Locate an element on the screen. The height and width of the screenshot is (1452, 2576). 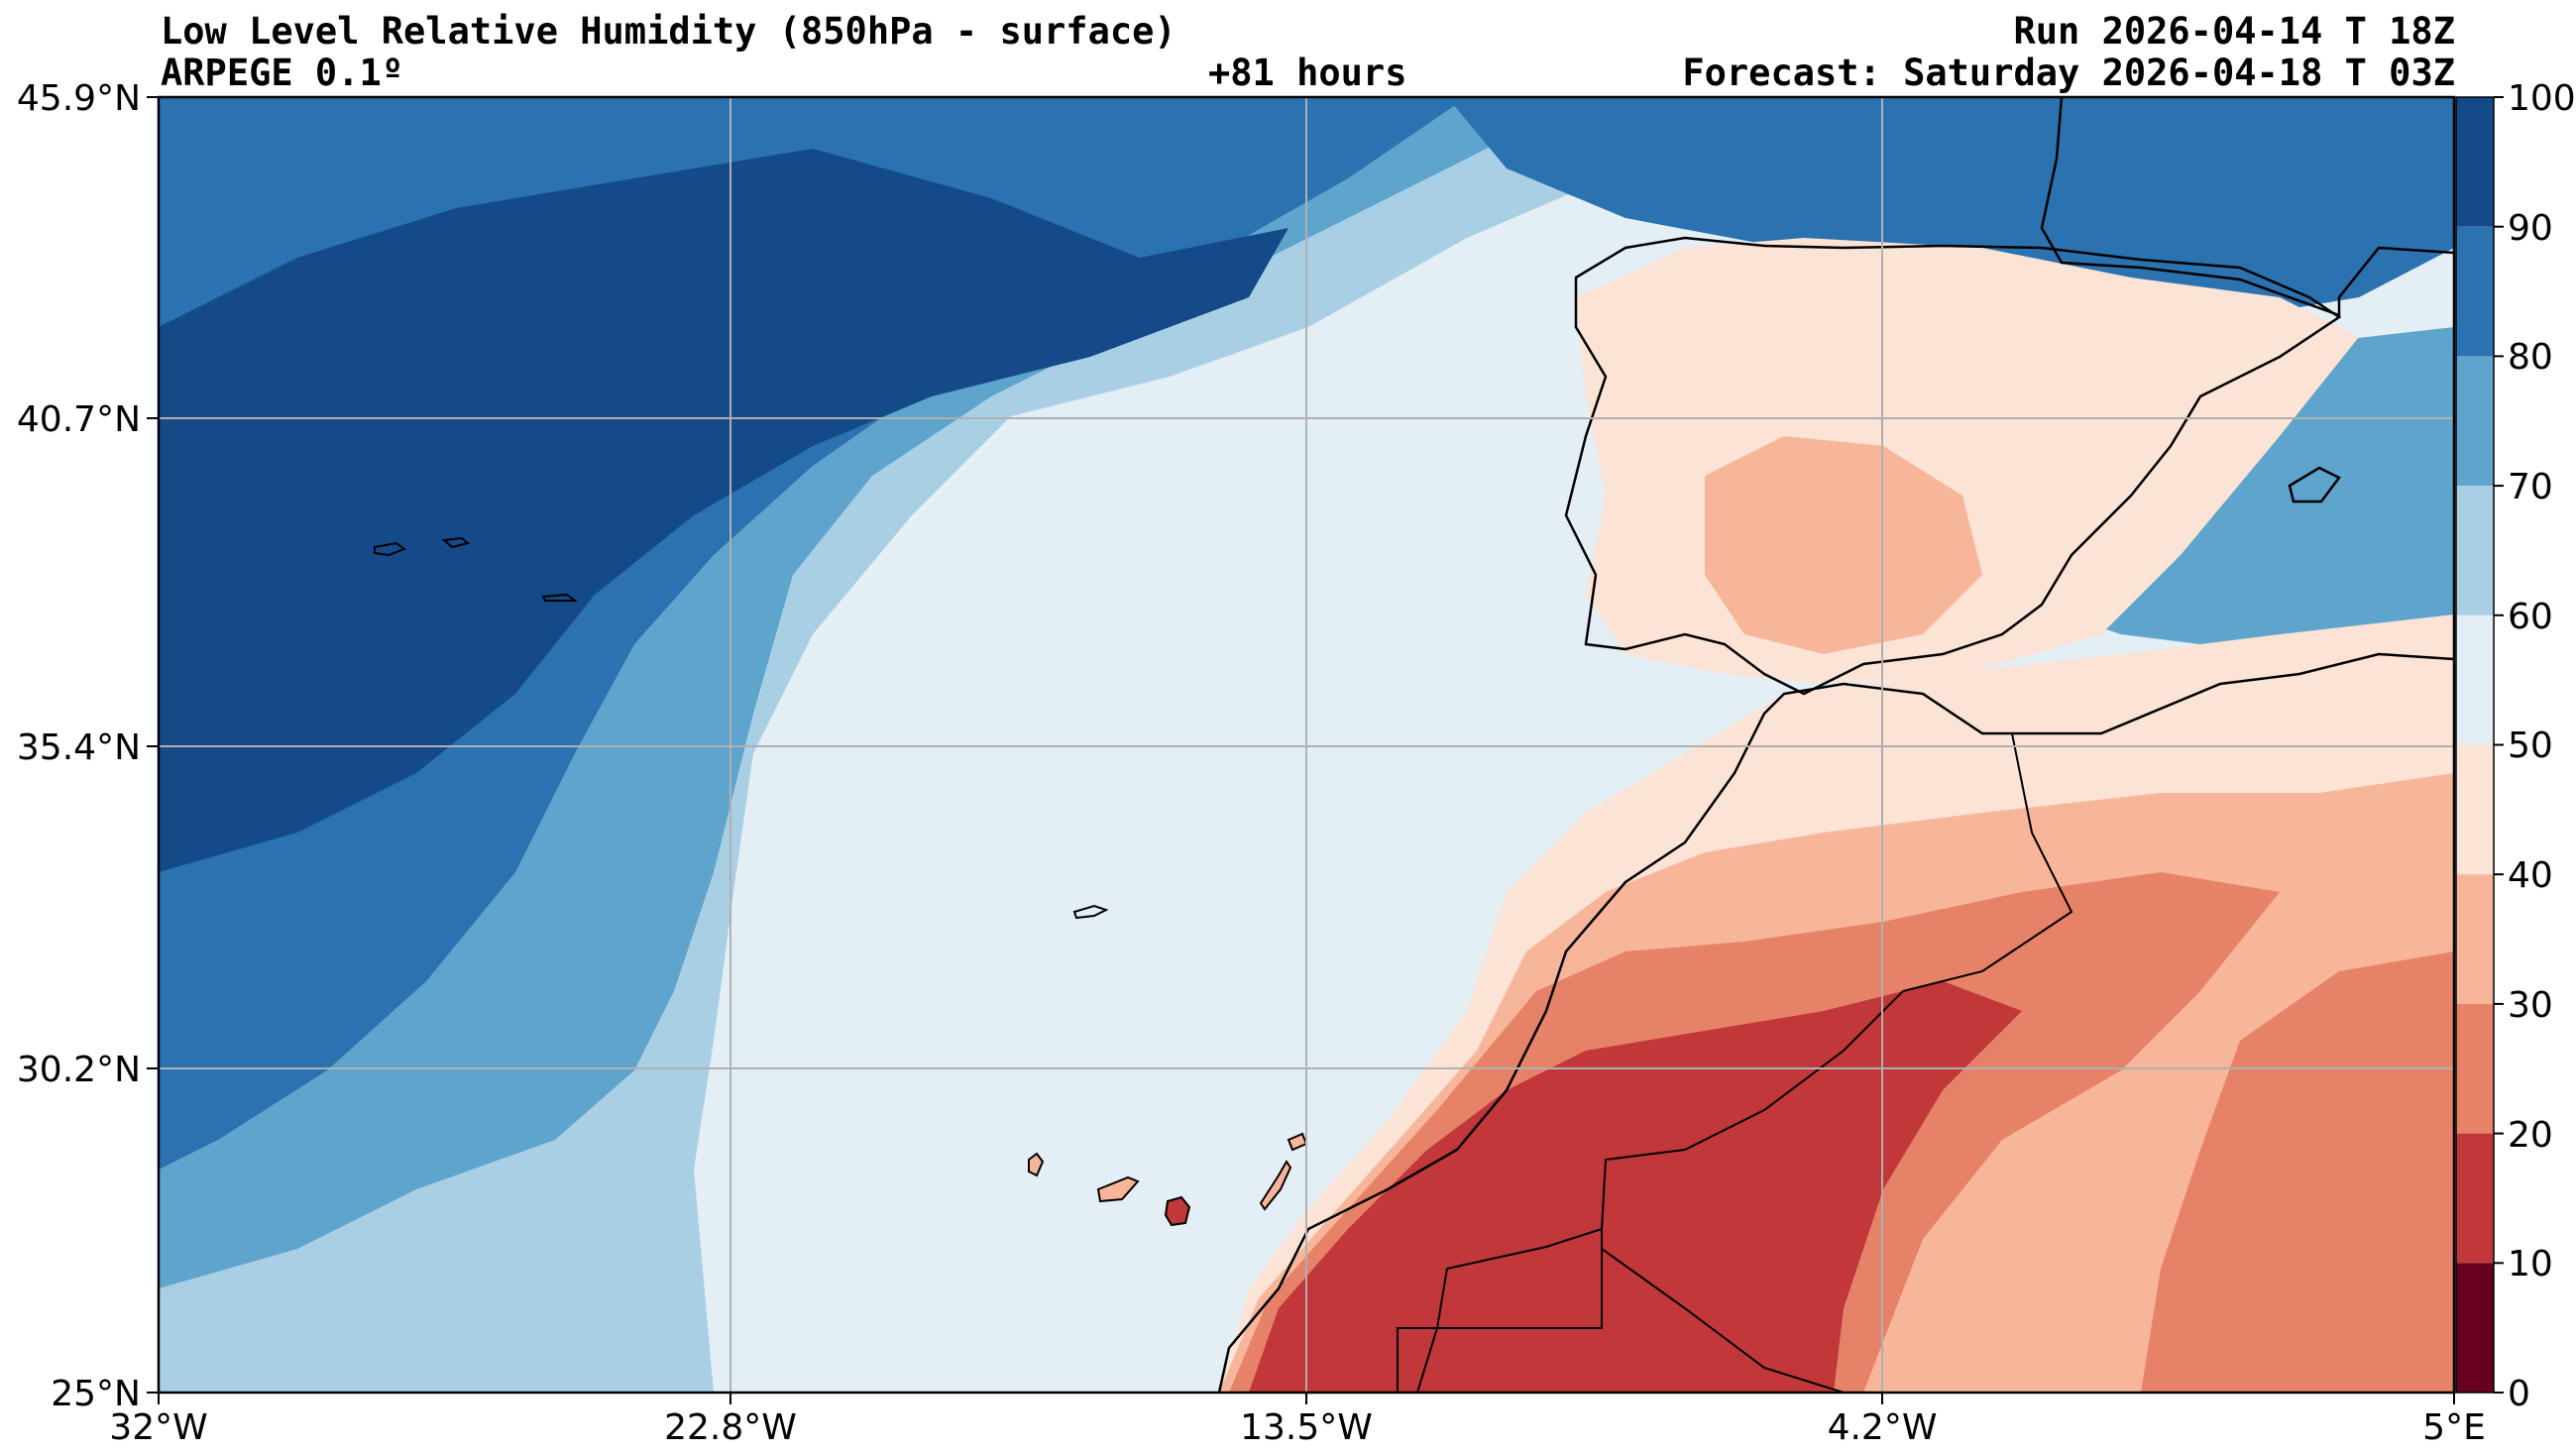
lon-axis: 32°W 22.8°W 13.5°W 4.2°W 5°E is located at coordinates (1297, 1420).